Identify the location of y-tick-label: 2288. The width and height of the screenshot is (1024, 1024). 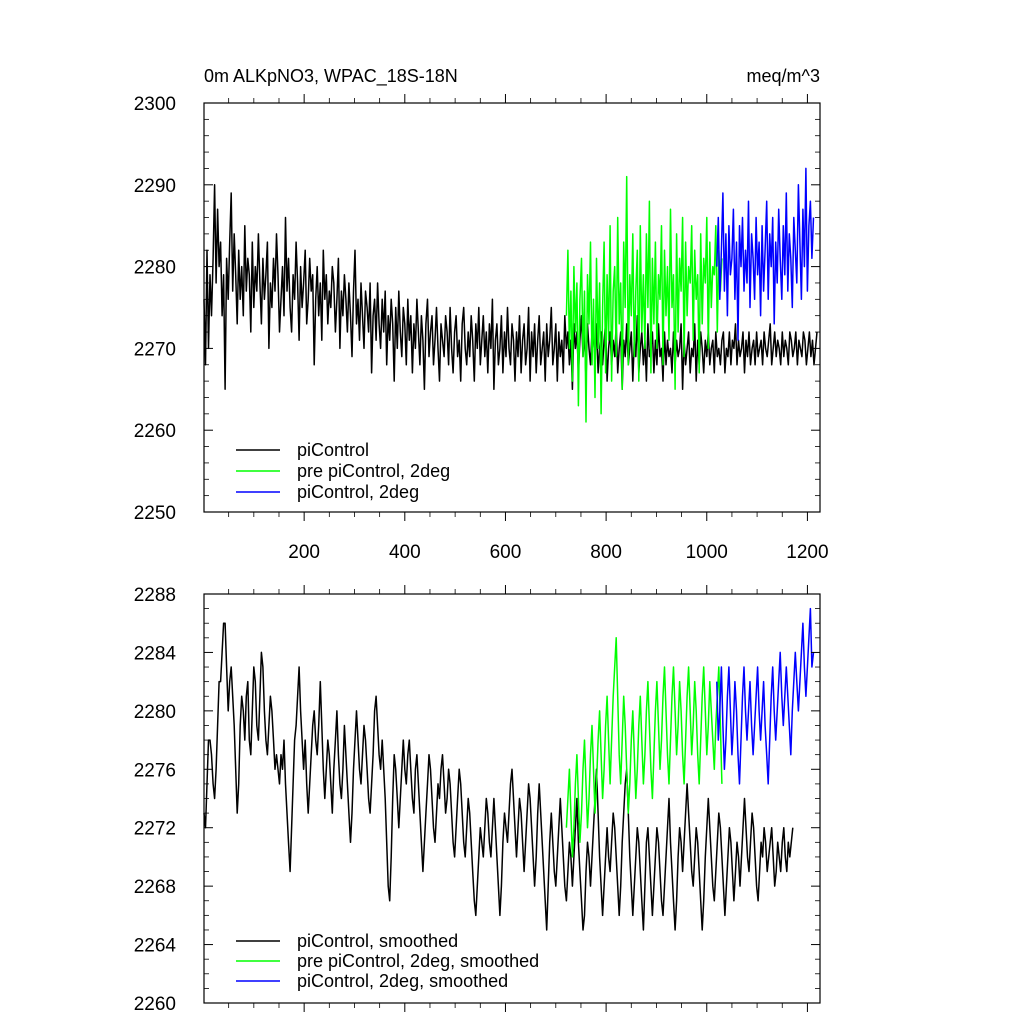
(155, 595).